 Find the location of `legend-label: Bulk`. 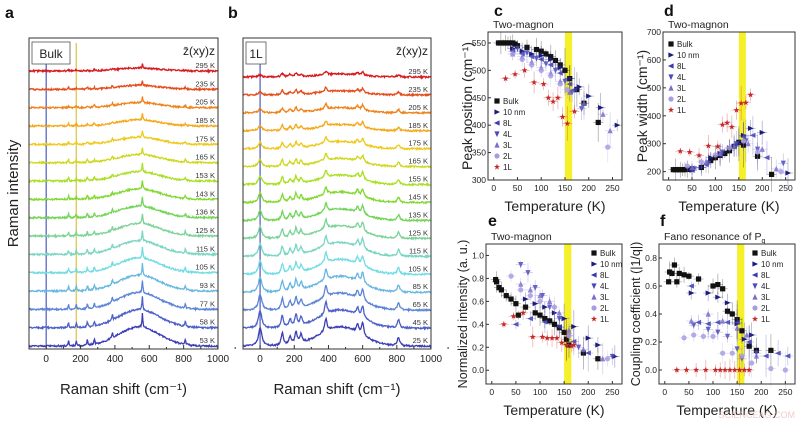

legend-label: Bulk is located at coordinates (769, 253).